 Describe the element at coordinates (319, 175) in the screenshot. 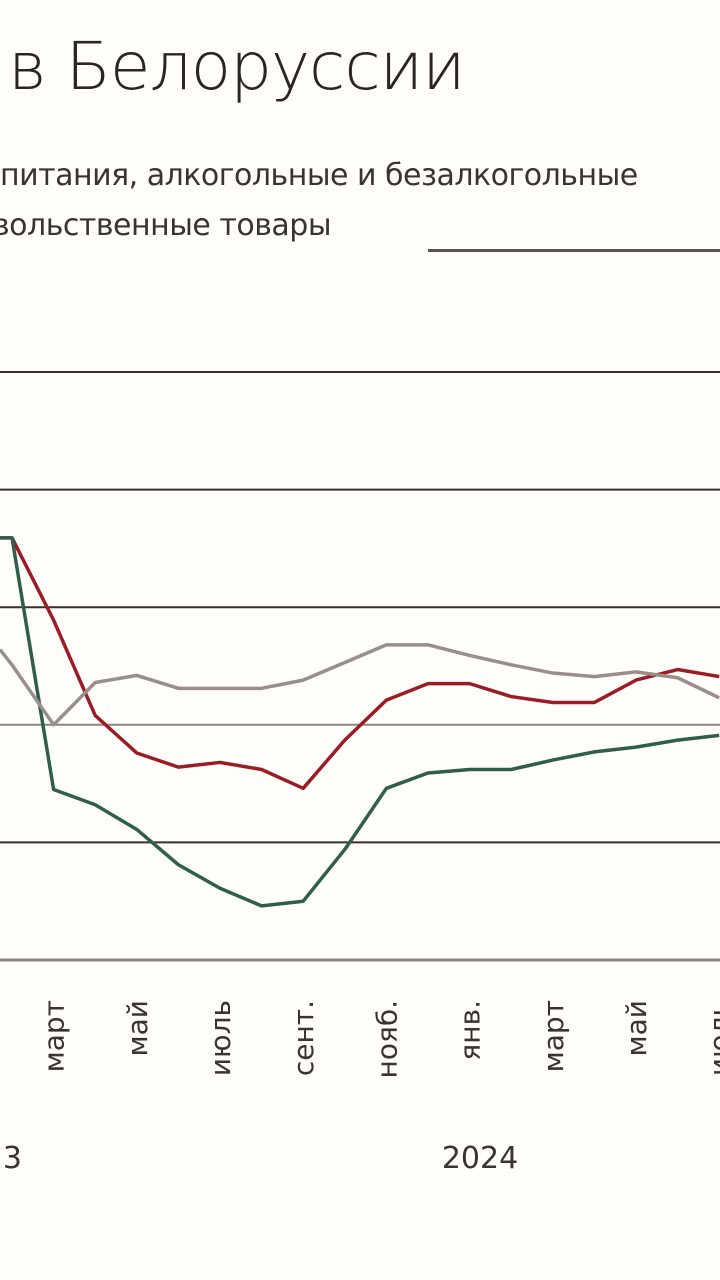

I see `legend-entry-food: питания, алкогольные и безалкогольные` at that location.